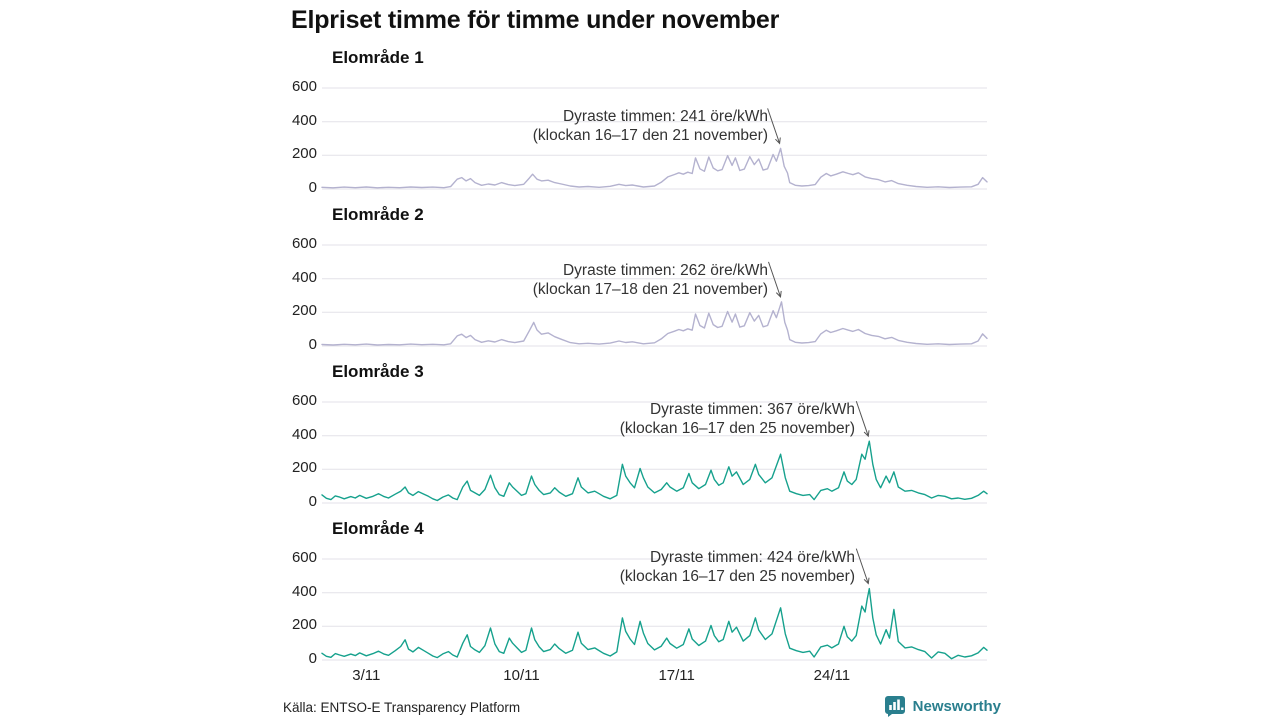  I want to click on x-tick-label: 10/11, so click(521, 675).